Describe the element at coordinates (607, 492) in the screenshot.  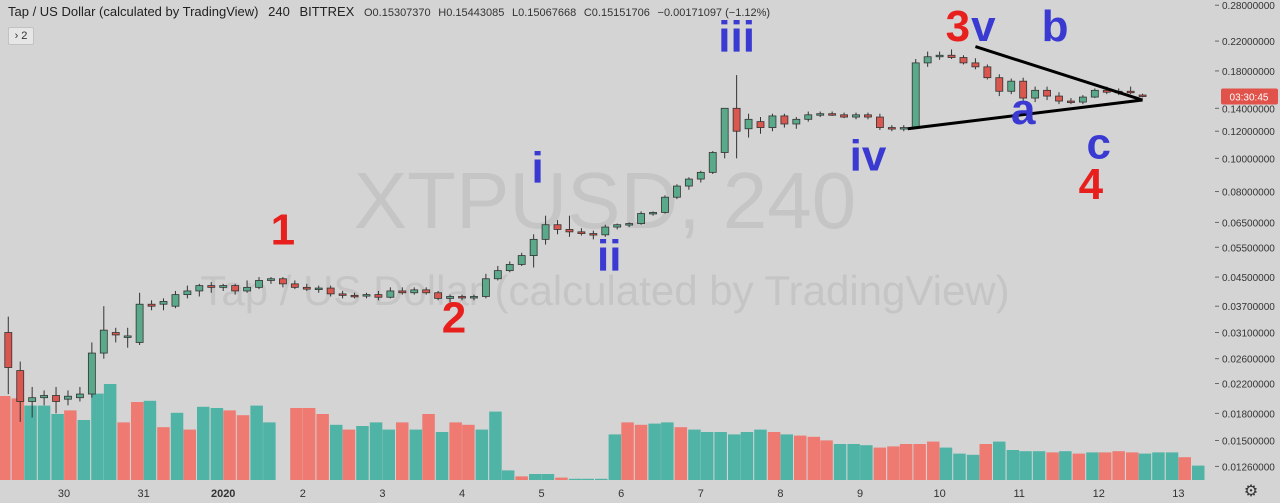
I see `time-axis: 30 31 2020 2 3 4 5 6 7 8 9 10 11 12 13` at that location.